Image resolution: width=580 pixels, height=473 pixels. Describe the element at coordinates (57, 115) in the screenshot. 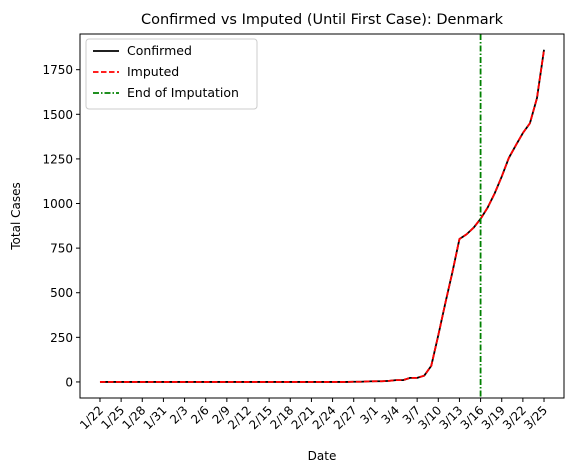

I see `y-tick-label: 1500` at that location.